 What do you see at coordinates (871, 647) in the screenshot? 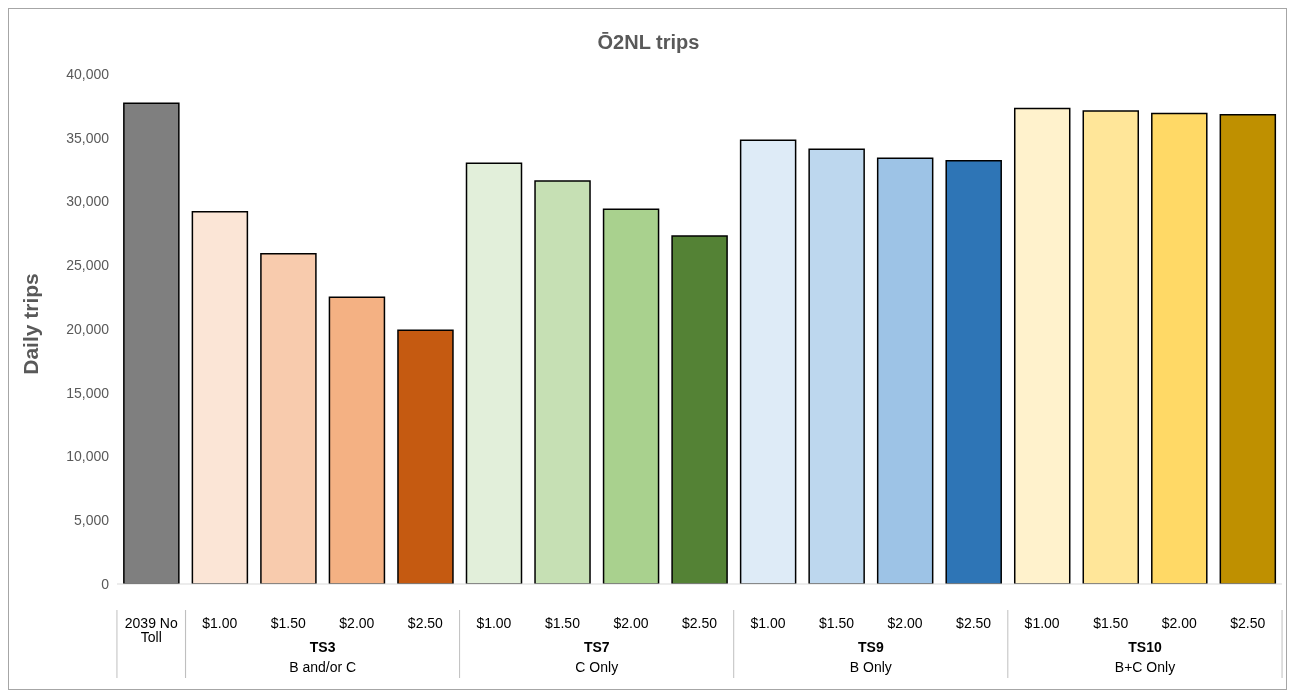
I see `text: TS9` at bounding box center [871, 647].